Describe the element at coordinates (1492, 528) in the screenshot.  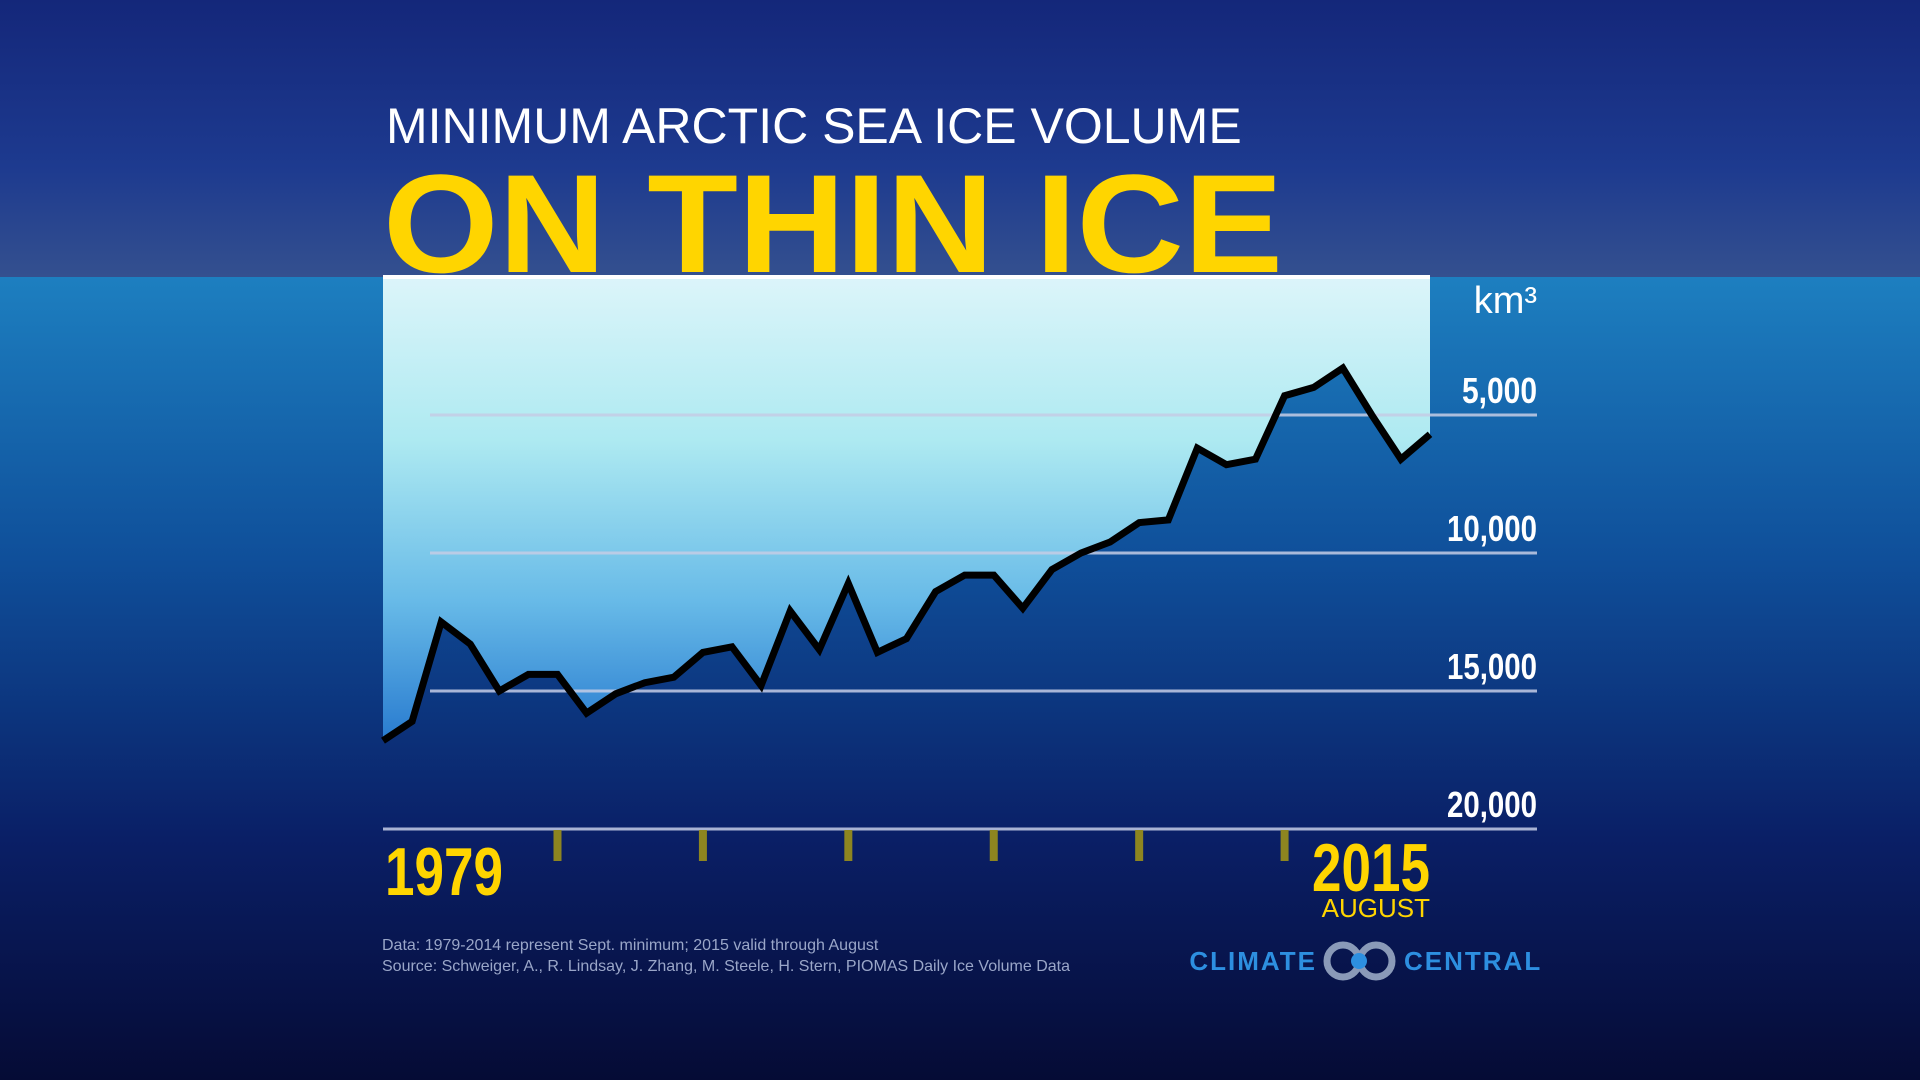
I see `y-tick-label: 10,000` at that location.